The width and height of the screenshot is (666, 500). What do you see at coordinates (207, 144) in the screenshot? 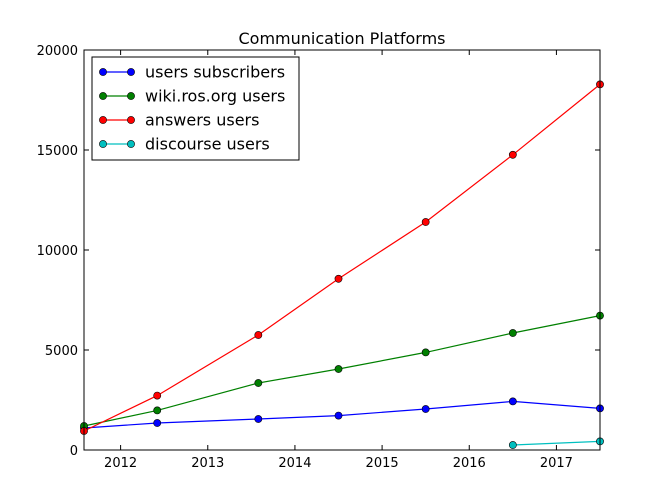
I see `legend-label: discourse users` at bounding box center [207, 144].